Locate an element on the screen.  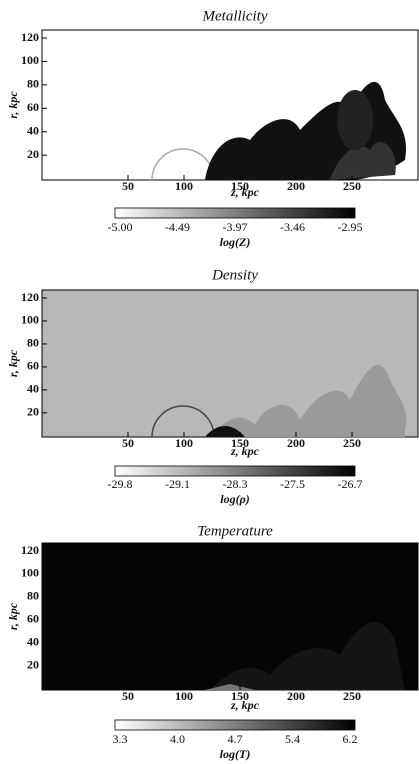
colorbar-tick-label: 6.2 is located at coordinates (350, 739).